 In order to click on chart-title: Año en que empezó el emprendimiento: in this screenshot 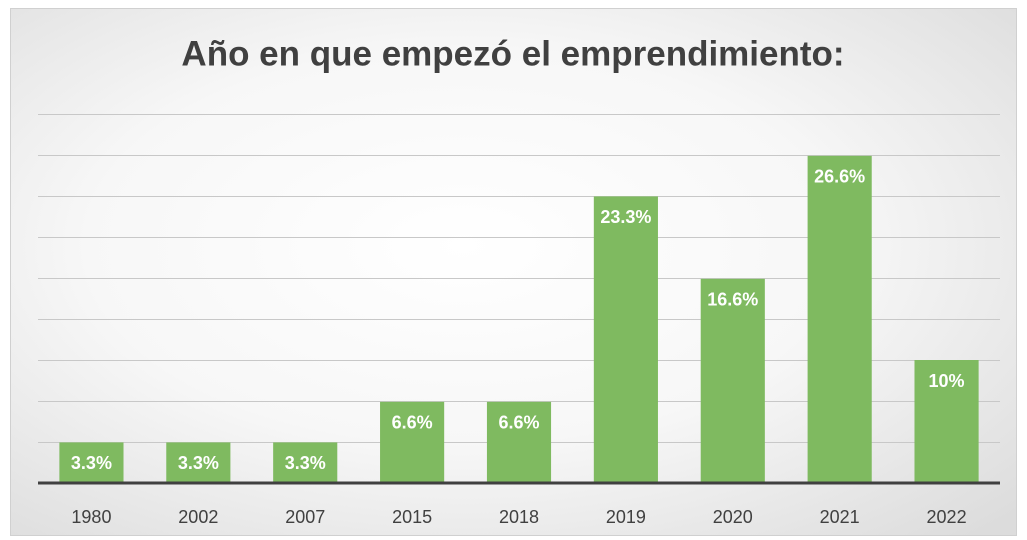, I will do `click(512, 53)`.